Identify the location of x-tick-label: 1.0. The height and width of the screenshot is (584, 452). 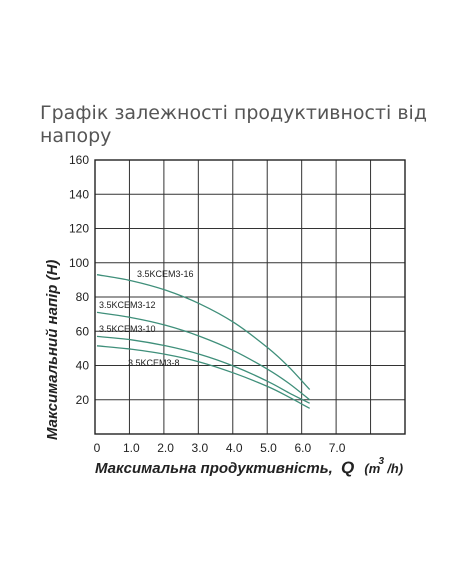
(131, 448).